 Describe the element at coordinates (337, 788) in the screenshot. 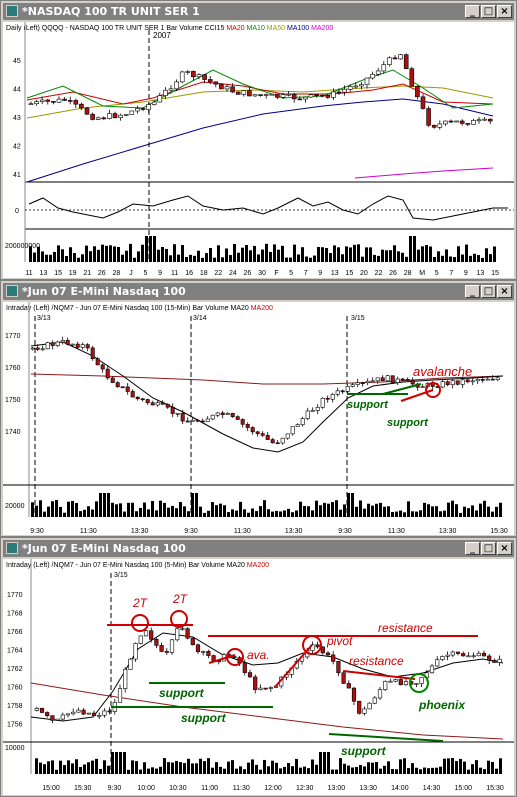

I see `x-tick-label: 13:00` at that location.